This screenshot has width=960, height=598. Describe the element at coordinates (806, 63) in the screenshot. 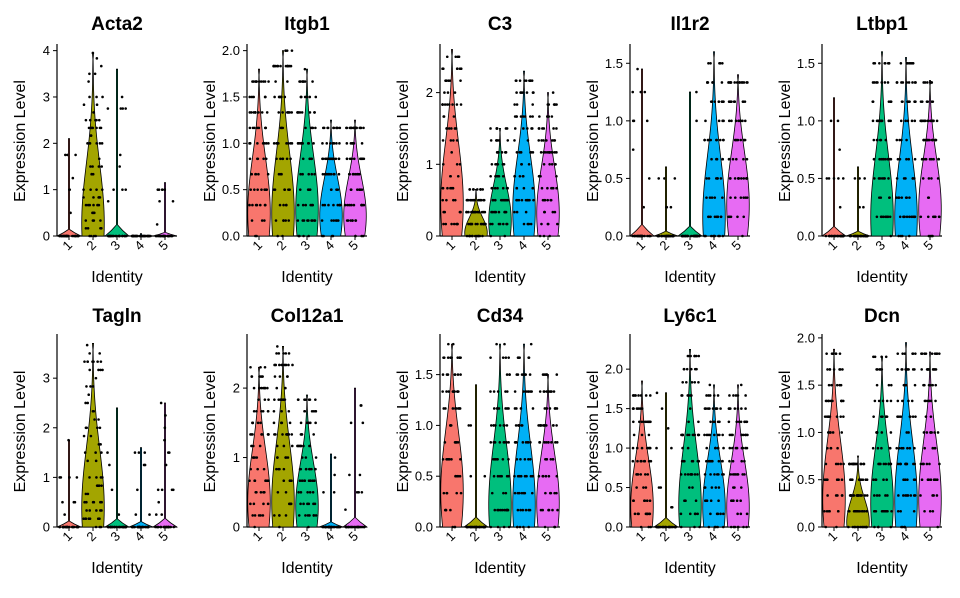

I see `y-tick-label: 1.5` at that location.